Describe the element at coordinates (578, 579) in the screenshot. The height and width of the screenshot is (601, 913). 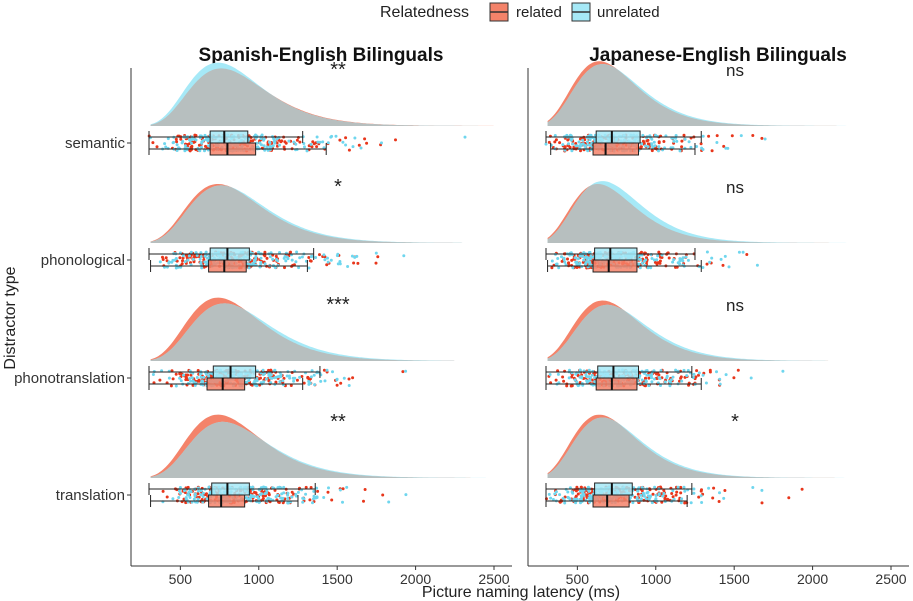
I see `x-tick-label: 500` at that location.